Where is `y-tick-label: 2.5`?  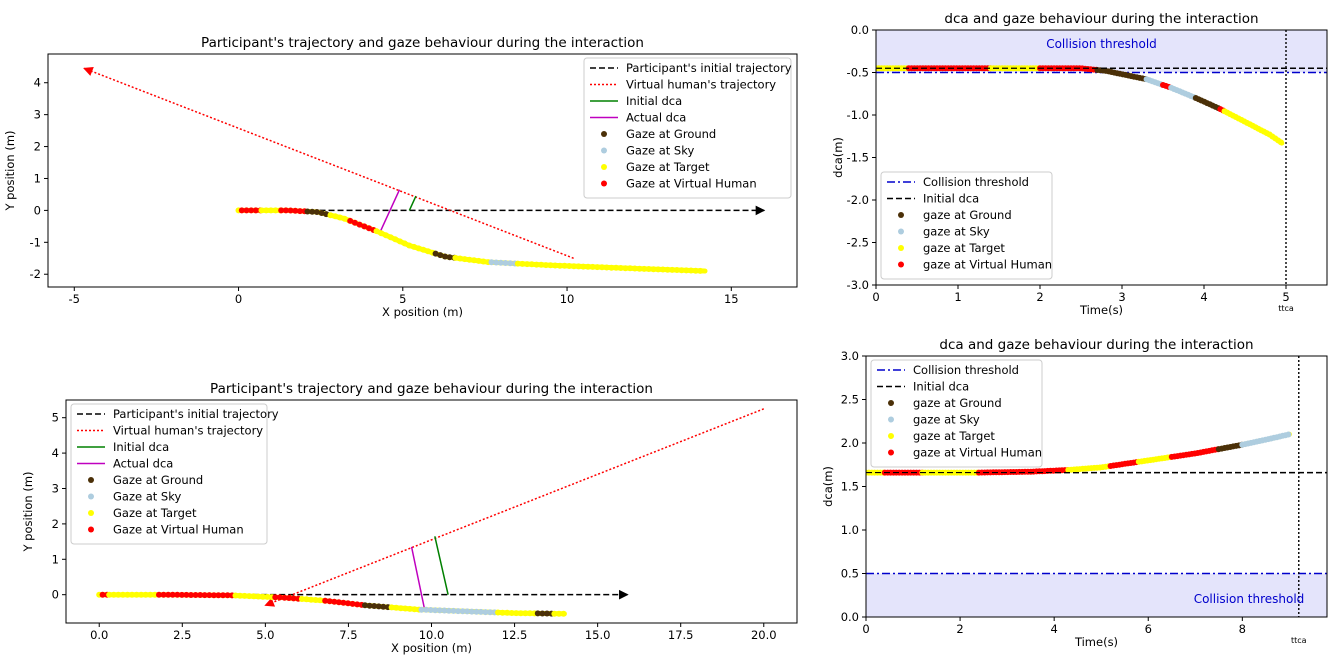
y-tick-label: 2.5 is located at coordinates (850, 400).